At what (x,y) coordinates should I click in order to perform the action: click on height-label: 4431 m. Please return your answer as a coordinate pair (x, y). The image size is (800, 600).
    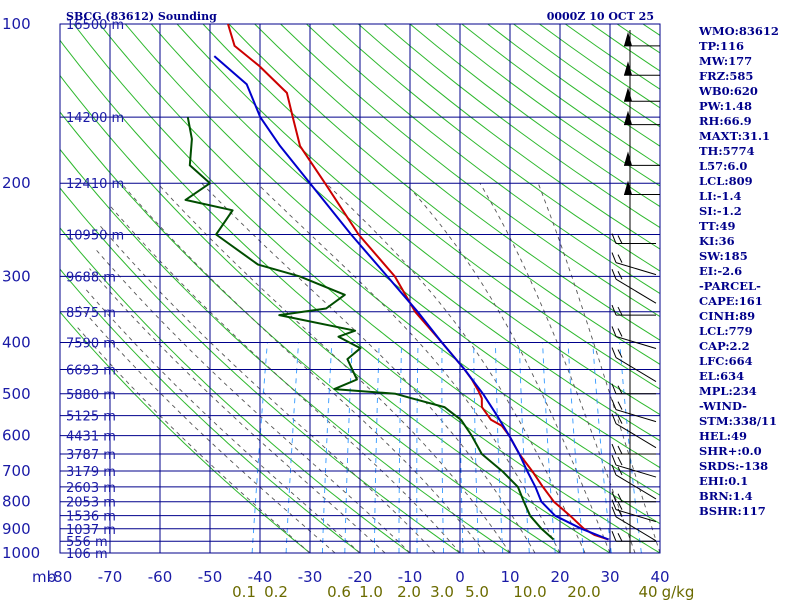
    Looking at the image, I should click on (91, 437).